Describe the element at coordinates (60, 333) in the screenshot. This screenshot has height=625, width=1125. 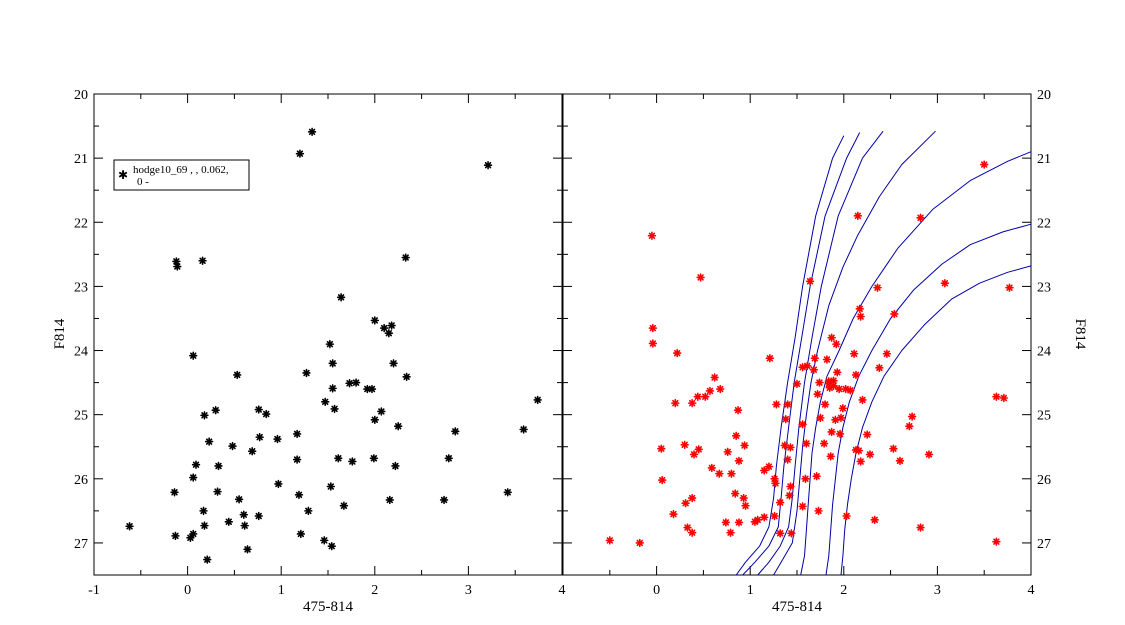
I see `left-y-axis-title: F814` at that location.